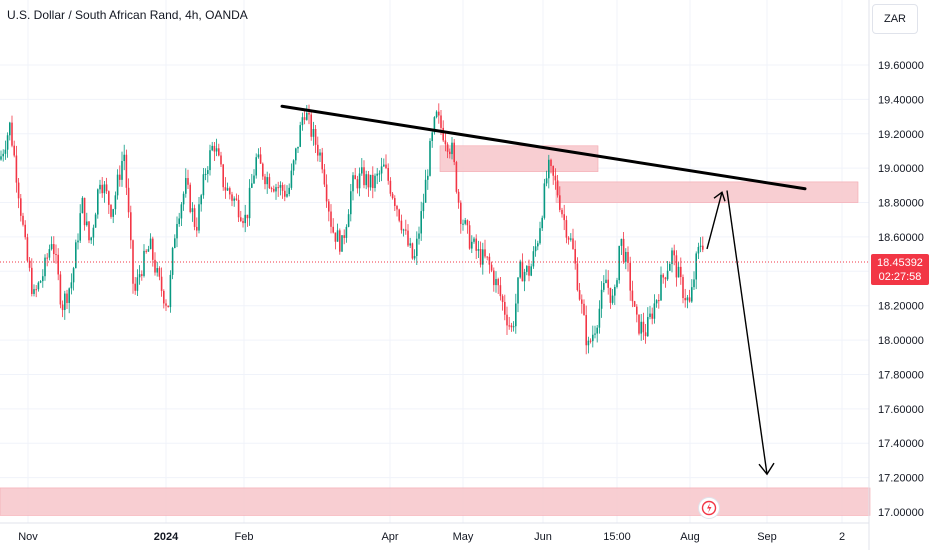  Describe the element at coordinates (901, 204) in the screenshot. I see `y-tick-label: 18.80000` at that location.